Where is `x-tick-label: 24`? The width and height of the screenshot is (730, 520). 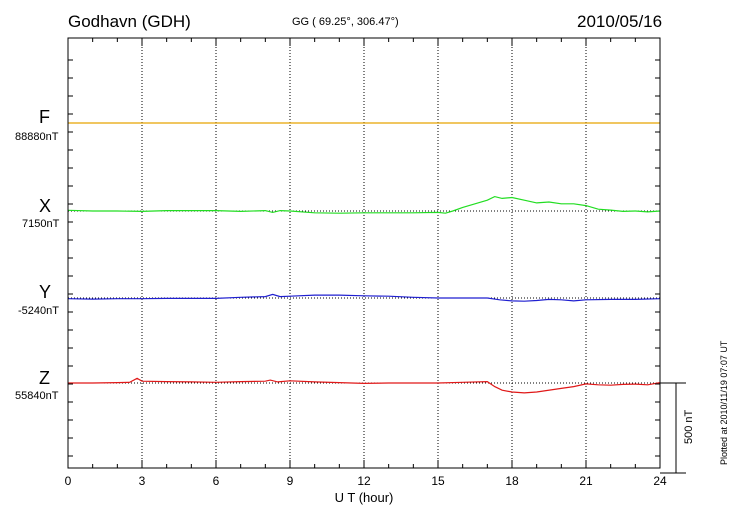 x-tick-label: 24 is located at coordinates (660, 481).